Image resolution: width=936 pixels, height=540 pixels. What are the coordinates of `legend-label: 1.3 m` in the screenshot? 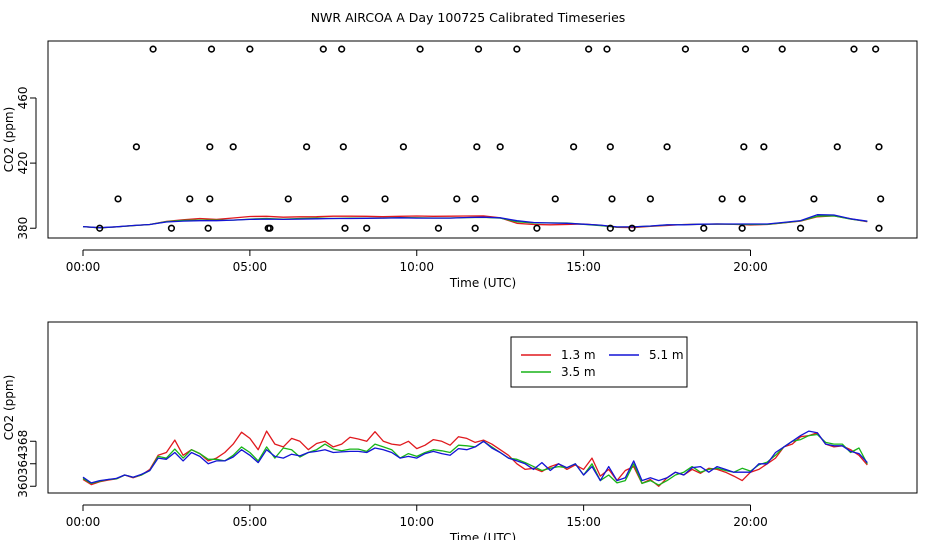 It's located at (578, 355).